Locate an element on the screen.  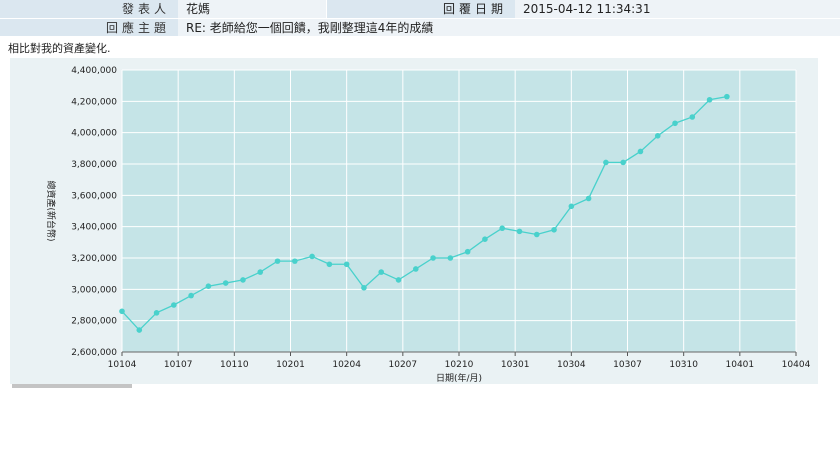
author-label: 發表人 is located at coordinates (89, 9).